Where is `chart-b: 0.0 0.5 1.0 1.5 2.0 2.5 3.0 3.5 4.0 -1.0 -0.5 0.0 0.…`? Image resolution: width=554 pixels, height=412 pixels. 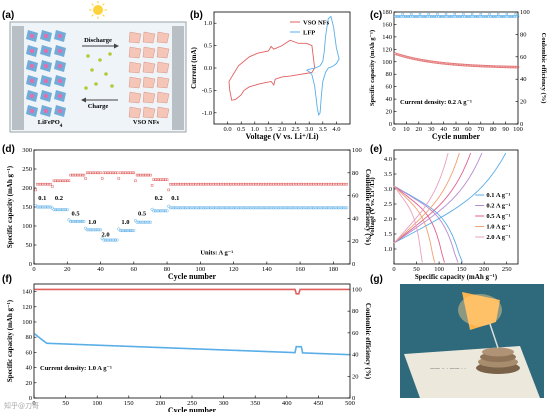
chart-b: 0.0 0.5 1.0 1.5 2.0 2.5 3.0 3.5 4.0 -1.0 -0.5 0.0 0.… is located at coordinates (270, 76).